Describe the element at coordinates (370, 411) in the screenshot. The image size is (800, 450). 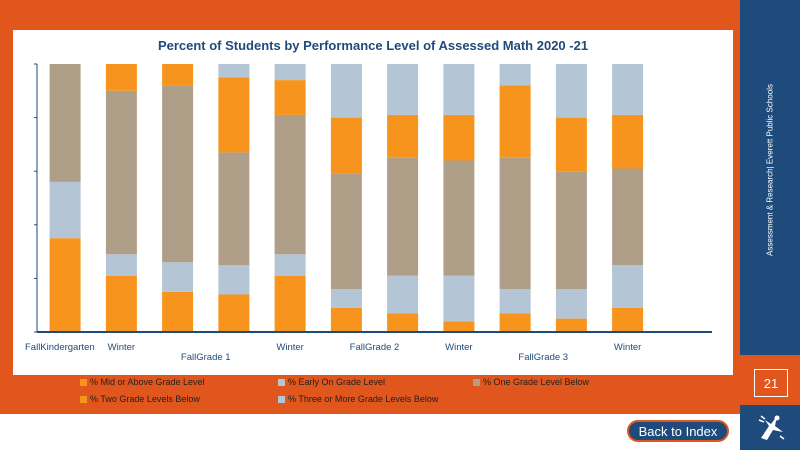
I see `bottom-stripe` at that location.